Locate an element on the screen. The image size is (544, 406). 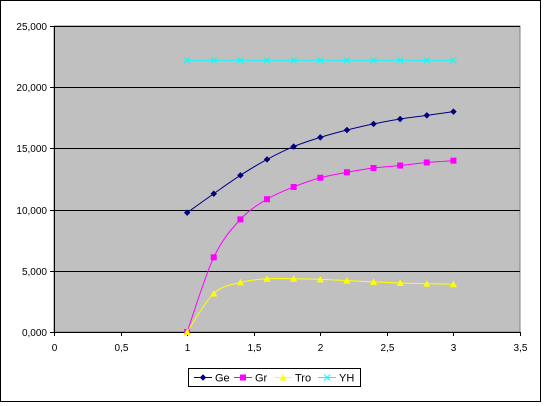
point-yh-1-stroke-b is located at coordinates (214, 60).